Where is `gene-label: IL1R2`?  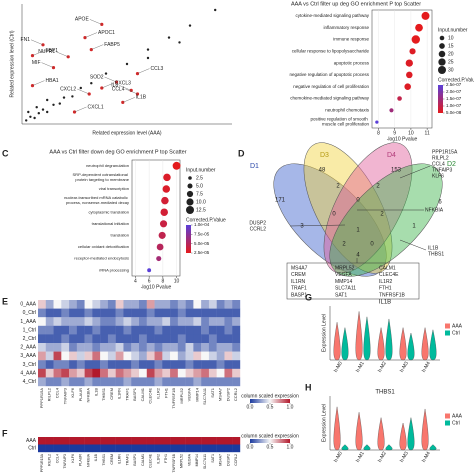
gene-label: IL1R2 is located at coordinates (386, 282).